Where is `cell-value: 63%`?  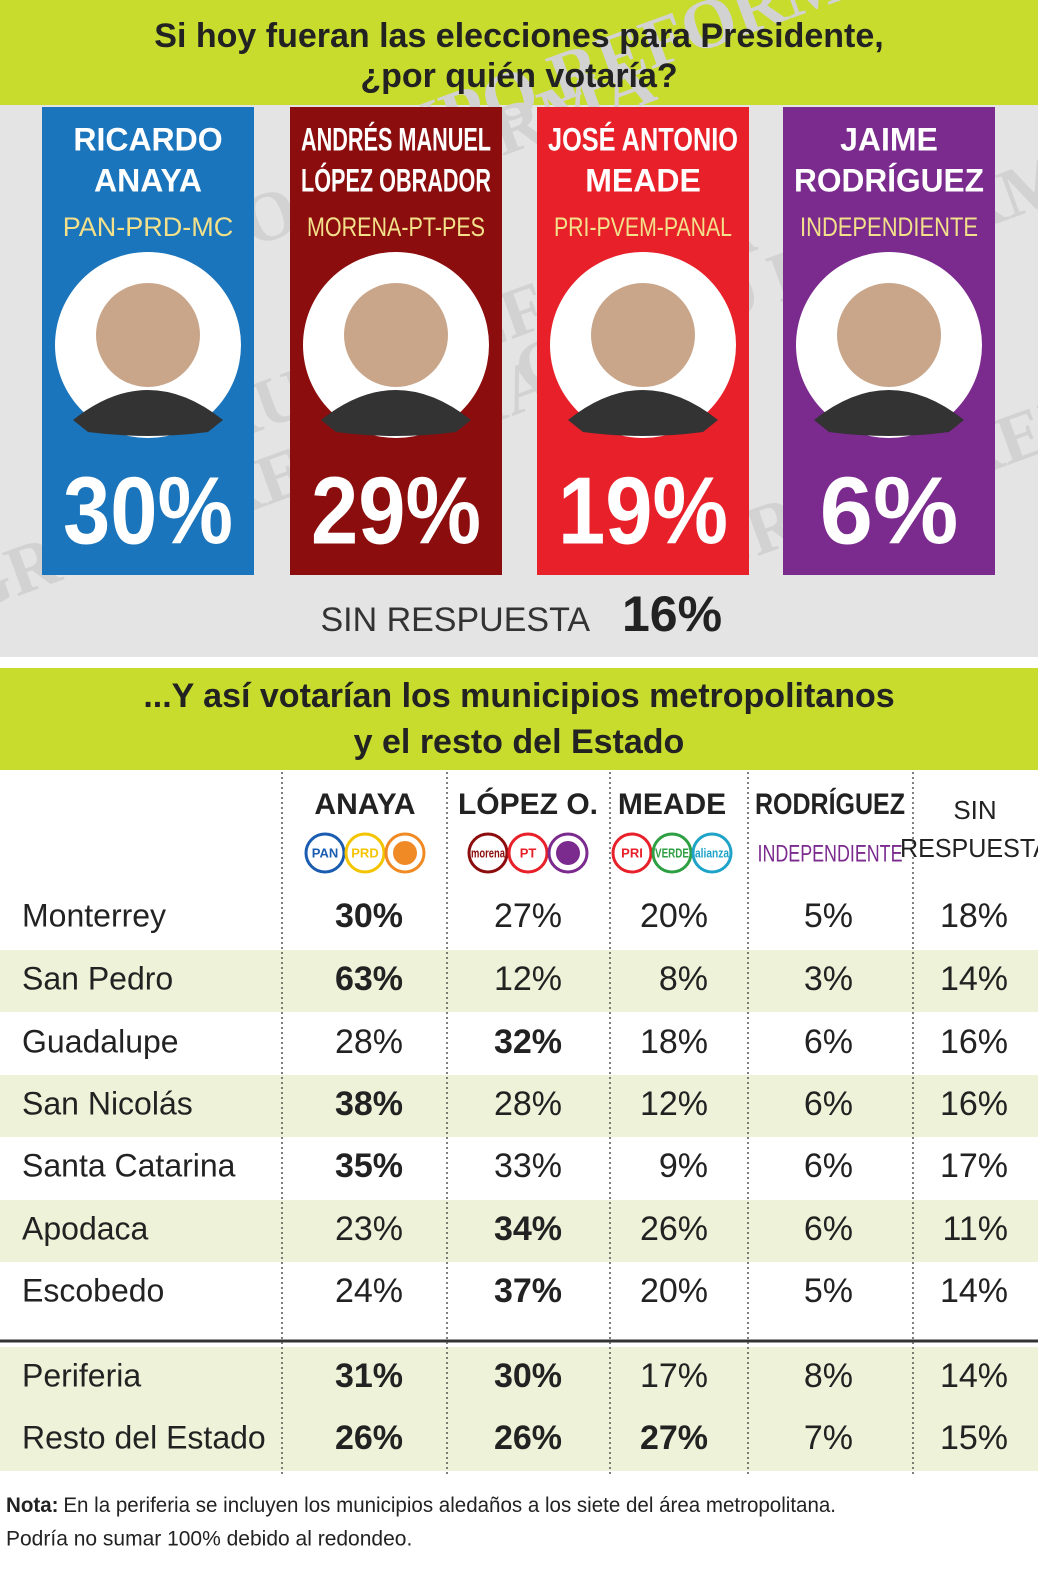
cell-value: 63% is located at coordinates (369, 979).